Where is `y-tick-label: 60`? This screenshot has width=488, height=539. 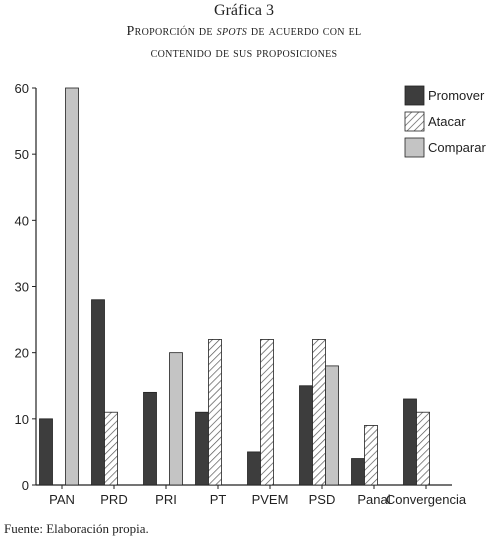
y-tick-label: 60 is located at coordinates (22, 88).